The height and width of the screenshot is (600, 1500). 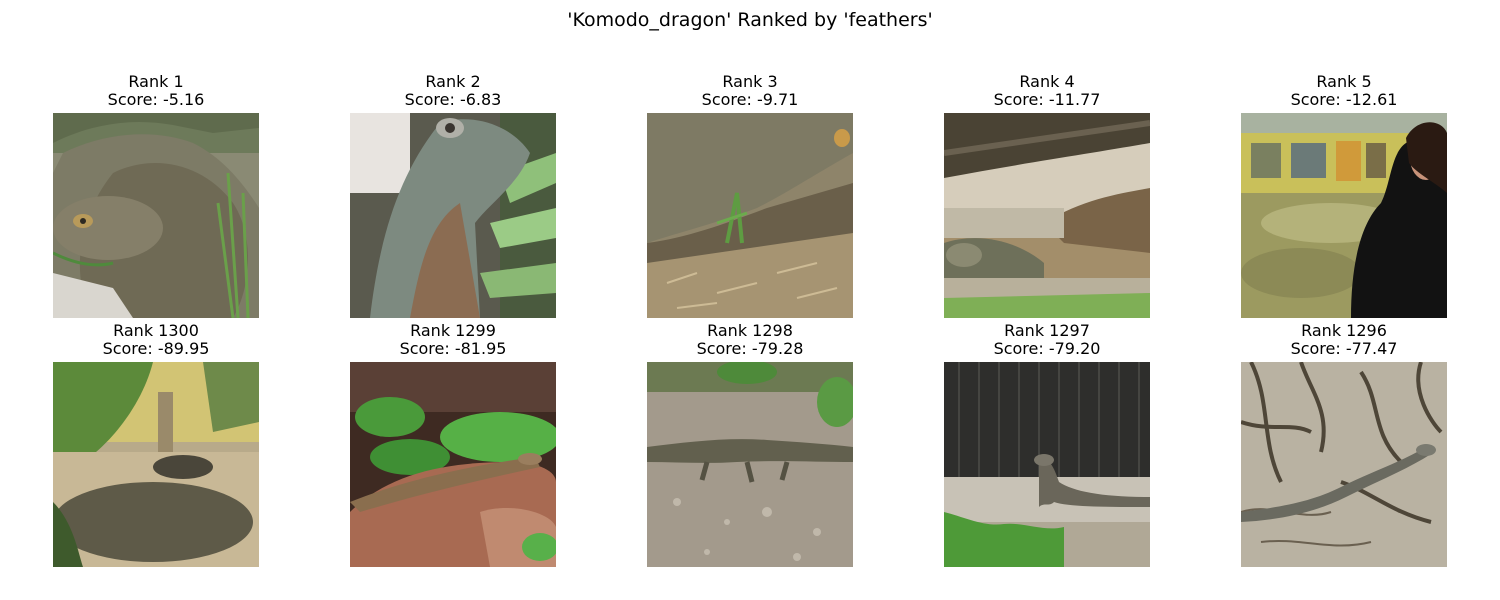 I want to click on panel-title: Rank 1 Score: -5.16, so click(x=156, y=91).